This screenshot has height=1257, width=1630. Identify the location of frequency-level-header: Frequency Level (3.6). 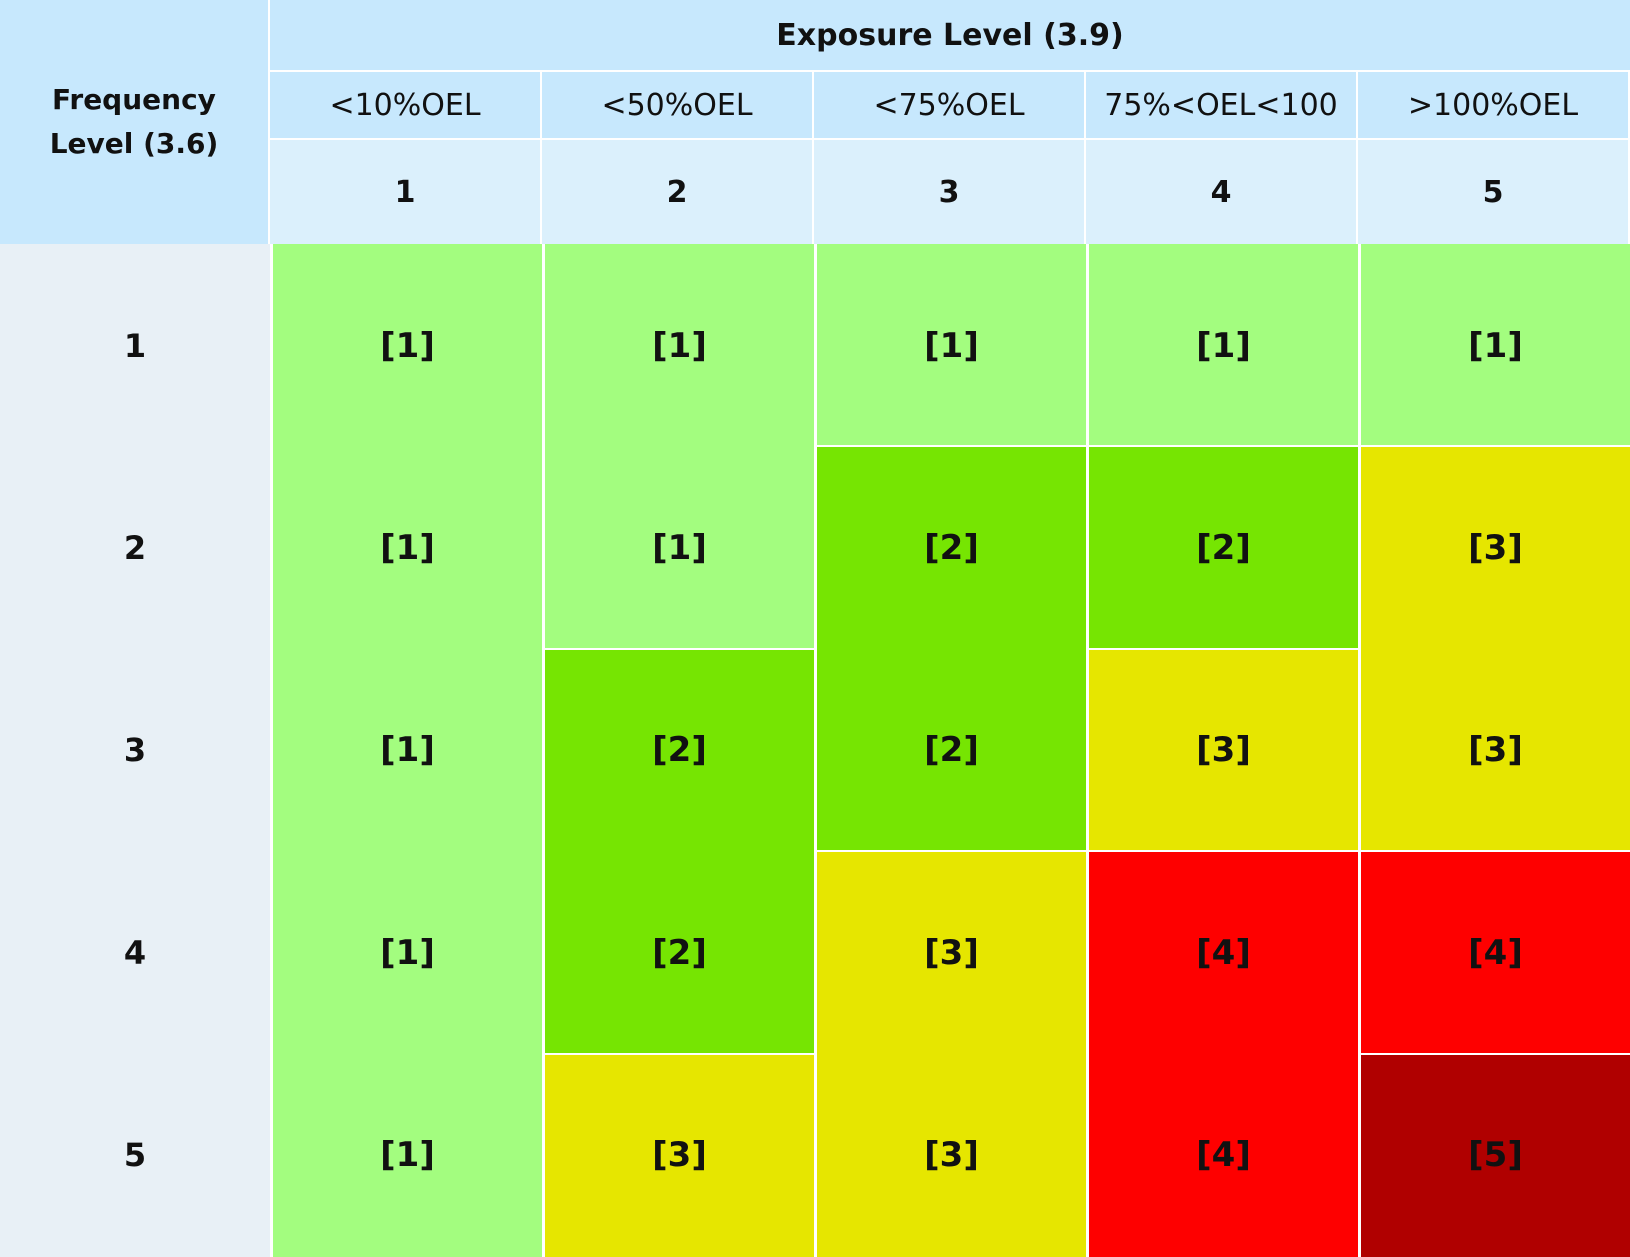
(134, 122).